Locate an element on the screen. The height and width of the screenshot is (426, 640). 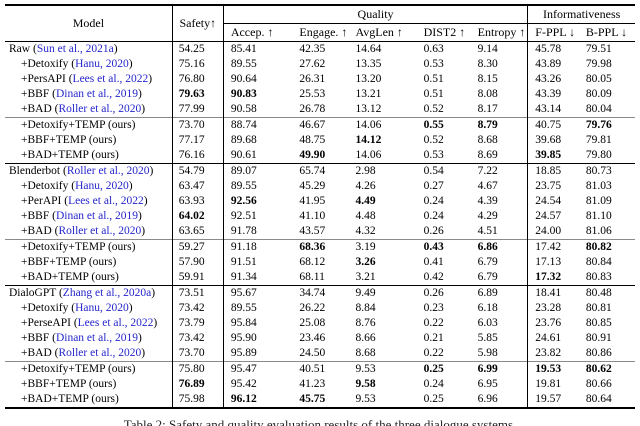
bppl-cell: 80.66 is located at coordinates (598, 384).